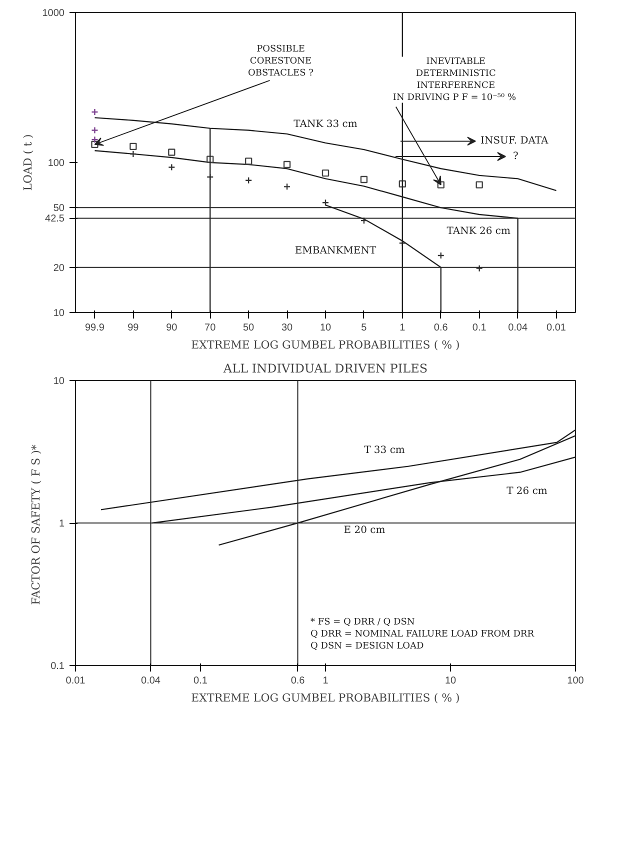 The image size is (622, 842). I want to click on annotation: * FS = Q DRR / Q DSN Q DRR = NOMINAL FAILURE LOAD FROM DRR Q DSN = DESIGN LOAD, so click(422, 634).